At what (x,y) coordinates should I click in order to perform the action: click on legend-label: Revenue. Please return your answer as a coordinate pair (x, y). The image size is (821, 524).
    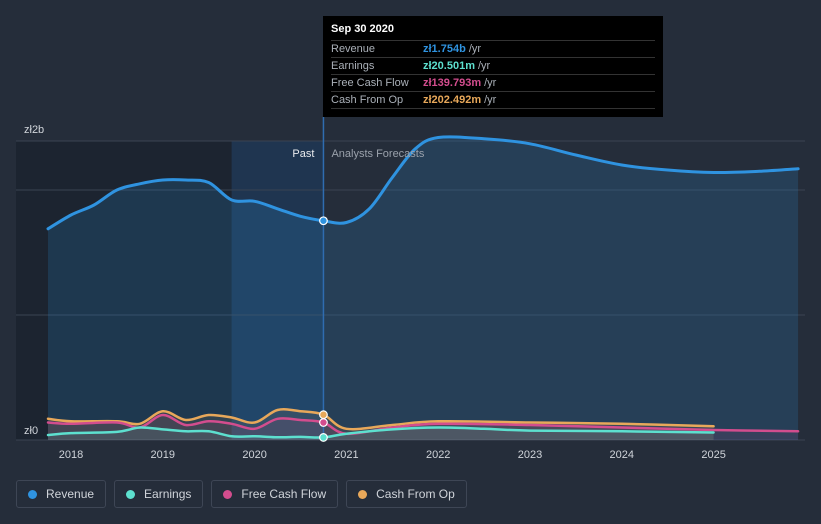
    Looking at the image, I should click on (70, 494).